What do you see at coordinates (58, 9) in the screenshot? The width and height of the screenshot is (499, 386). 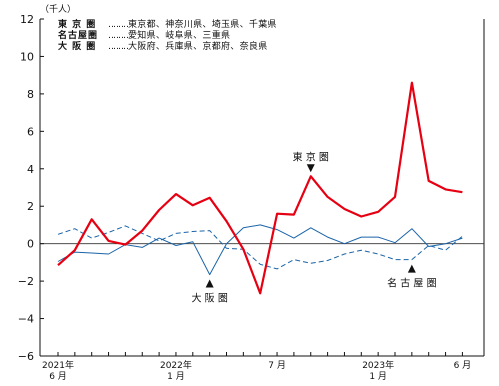 I see `y-unit-label: （千人）` at bounding box center [58, 9].